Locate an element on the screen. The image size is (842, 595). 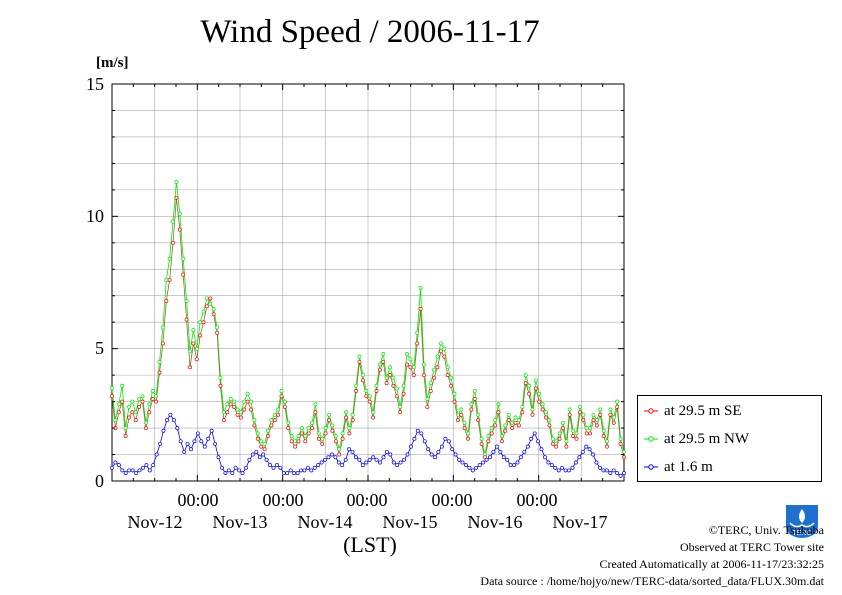
x-axis-label: (LST) is located at coordinates (370, 544).